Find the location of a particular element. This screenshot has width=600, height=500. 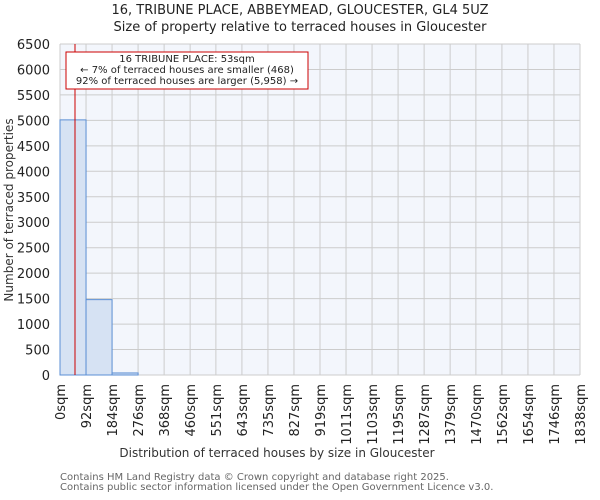

x-tick-label: 184sqm is located at coordinates (113, 410).